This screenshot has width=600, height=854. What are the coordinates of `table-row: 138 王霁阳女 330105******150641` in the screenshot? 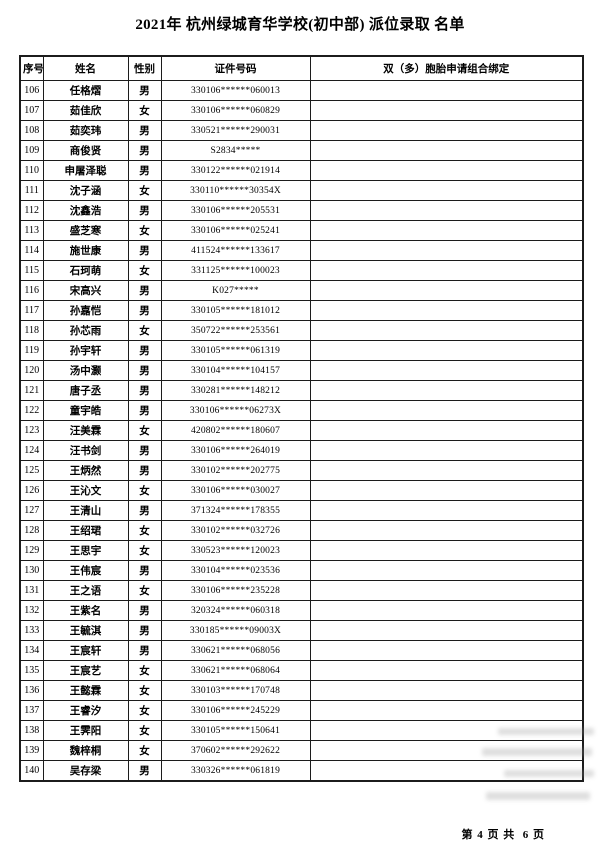 It's located at (301, 730).